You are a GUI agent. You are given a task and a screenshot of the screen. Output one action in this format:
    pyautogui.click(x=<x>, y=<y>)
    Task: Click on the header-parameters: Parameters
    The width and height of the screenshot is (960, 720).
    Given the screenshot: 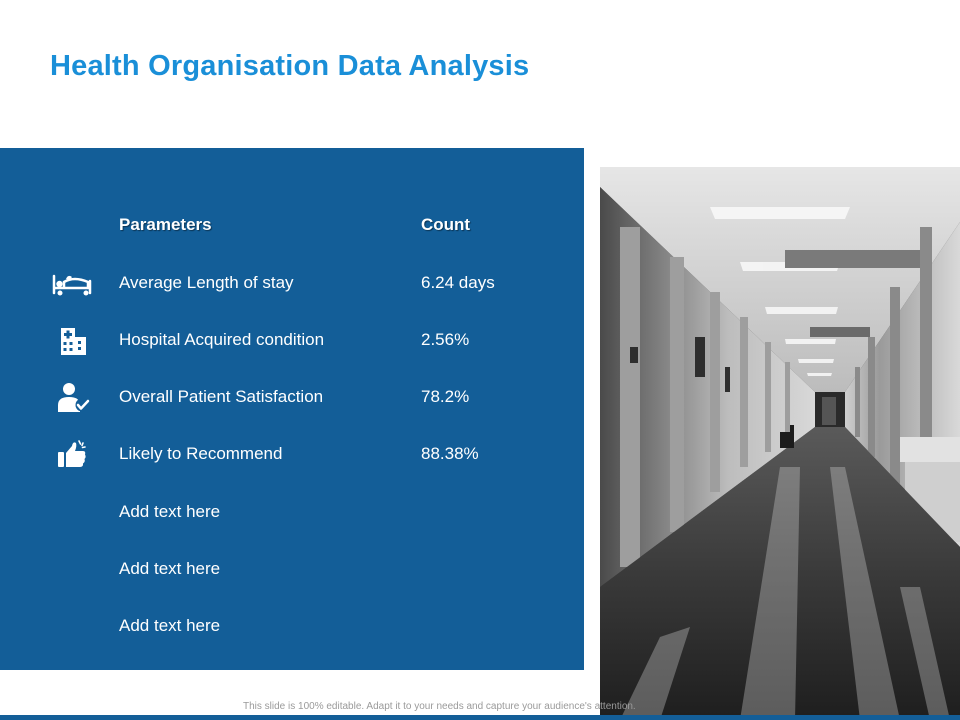 What is the action you would take?
    pyautogui.click(x=165, y=224)
    